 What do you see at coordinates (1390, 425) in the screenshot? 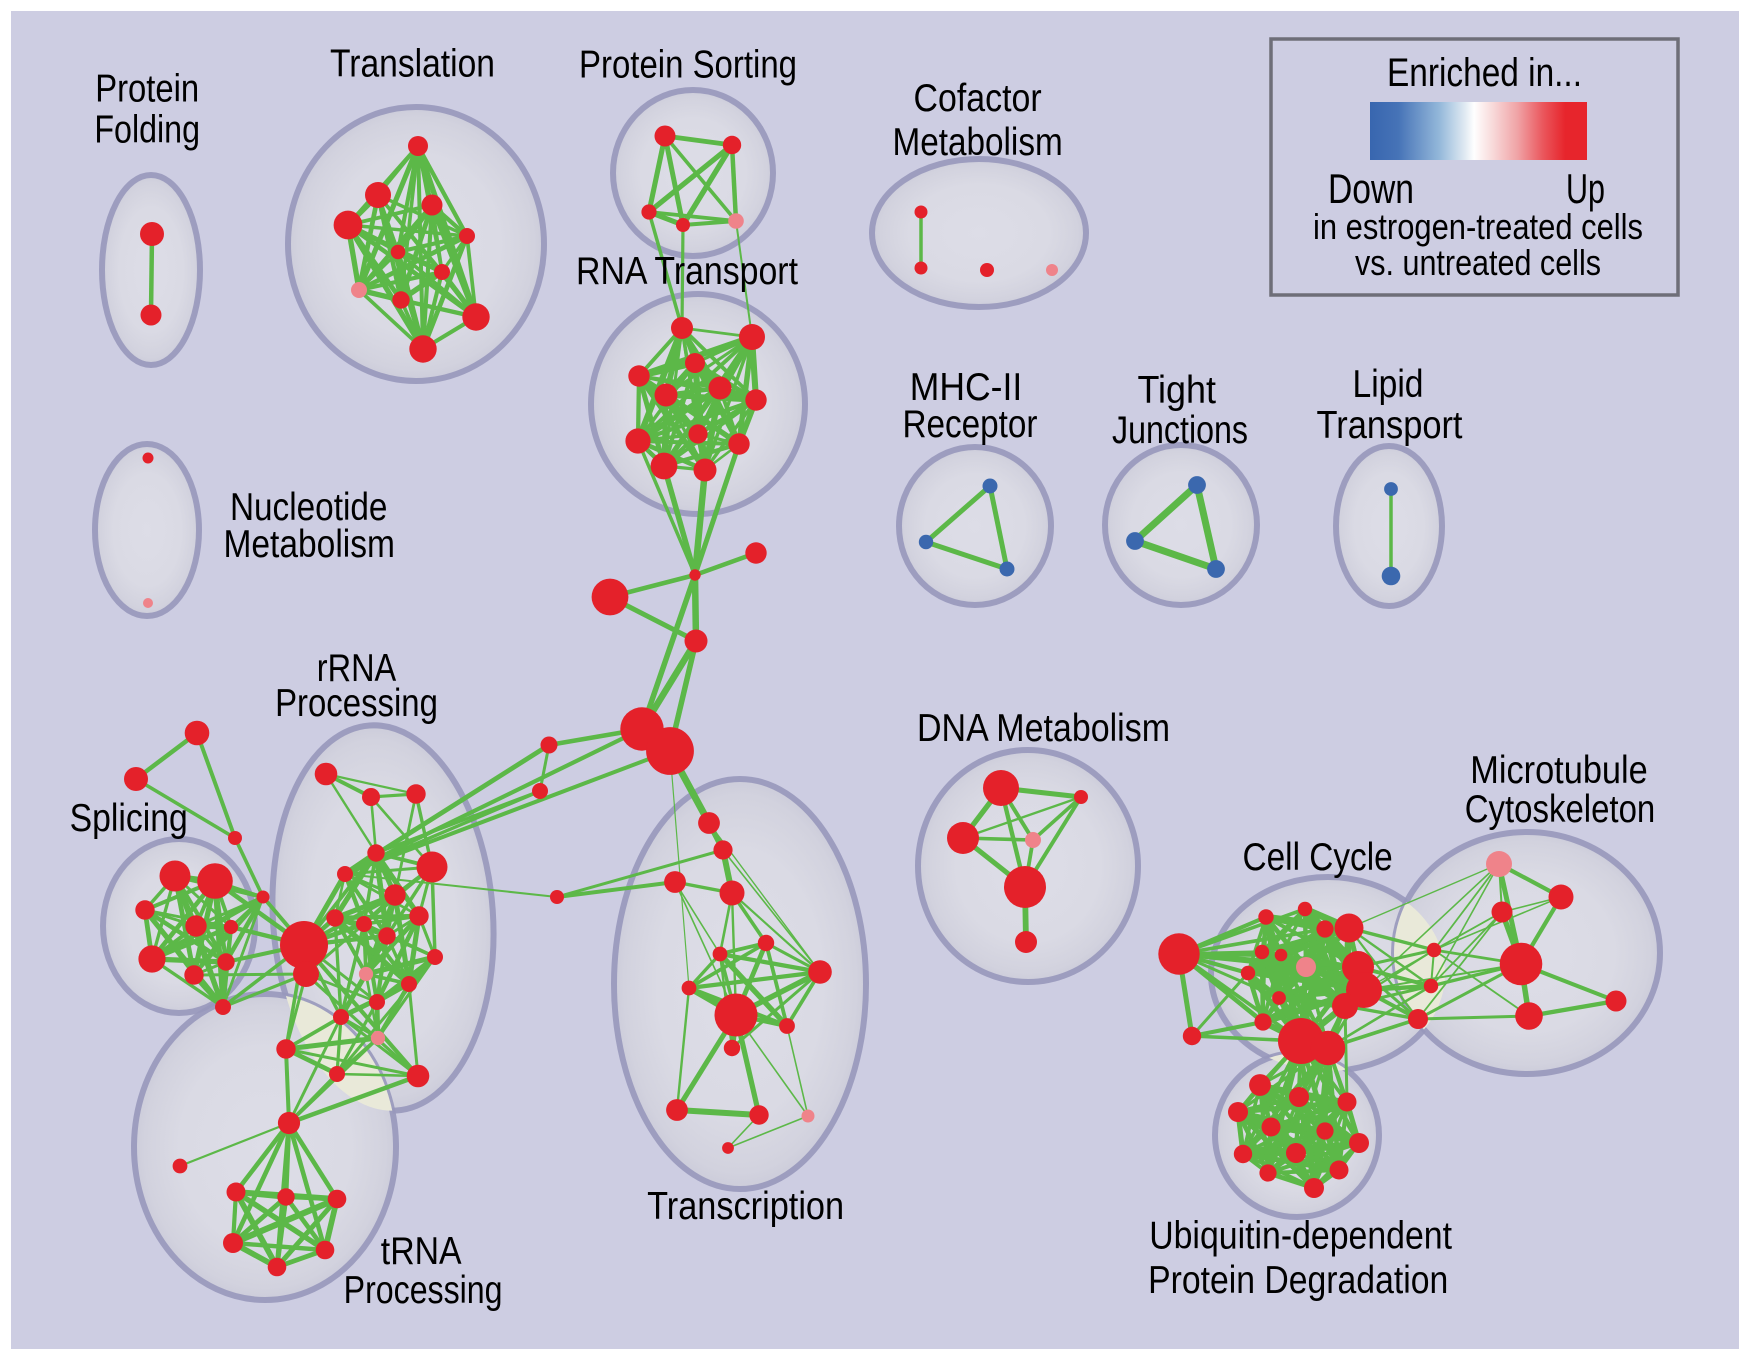
I see `svg-text: Transport` at bounding box center [1390, 425].